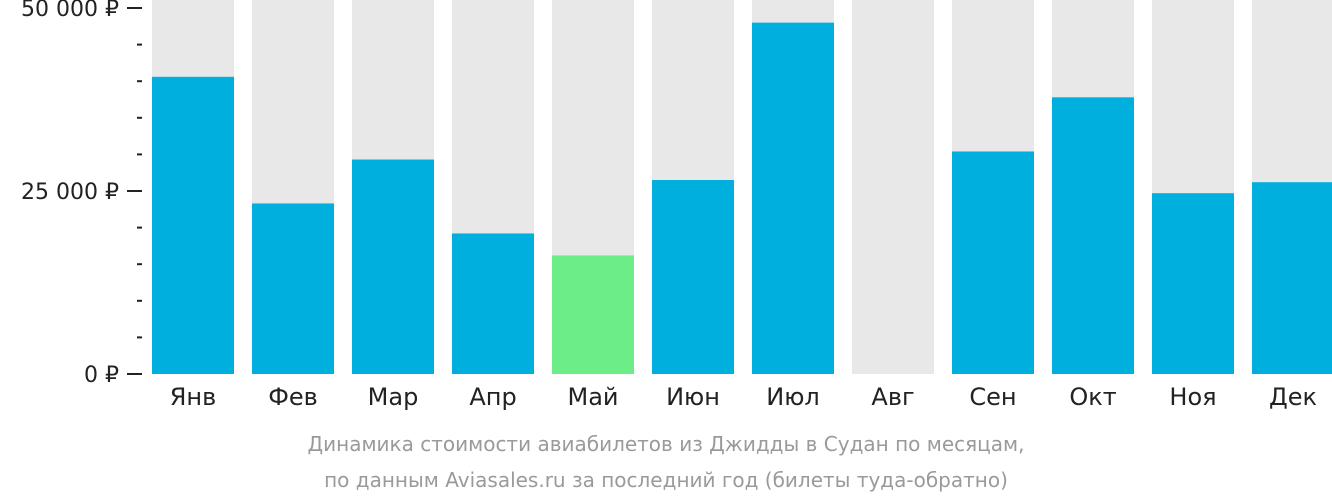 This screenshot has width=1332, height=502. I want to click on x-tick-label-8: Сен, so click(992, 397).